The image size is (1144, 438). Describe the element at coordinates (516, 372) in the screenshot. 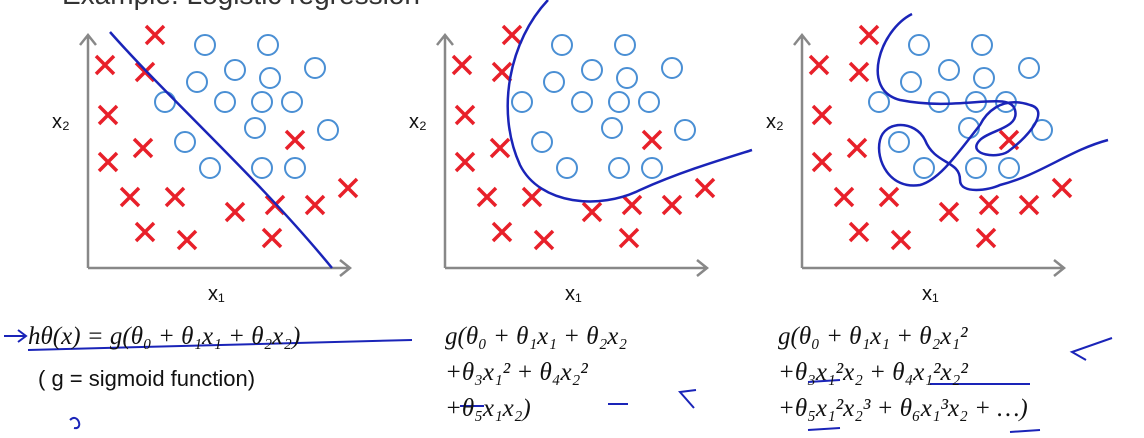

I see `formula-line: +θ₃x₁² + θ₄x₂²` at that location.